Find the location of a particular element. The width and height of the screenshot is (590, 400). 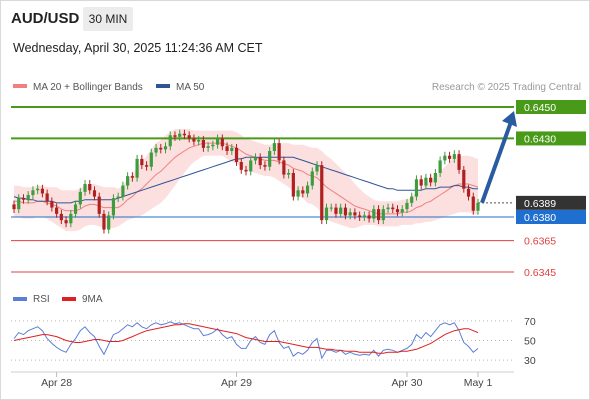

x-tick-label: Apr 29 is located at coordinates (236, 383).